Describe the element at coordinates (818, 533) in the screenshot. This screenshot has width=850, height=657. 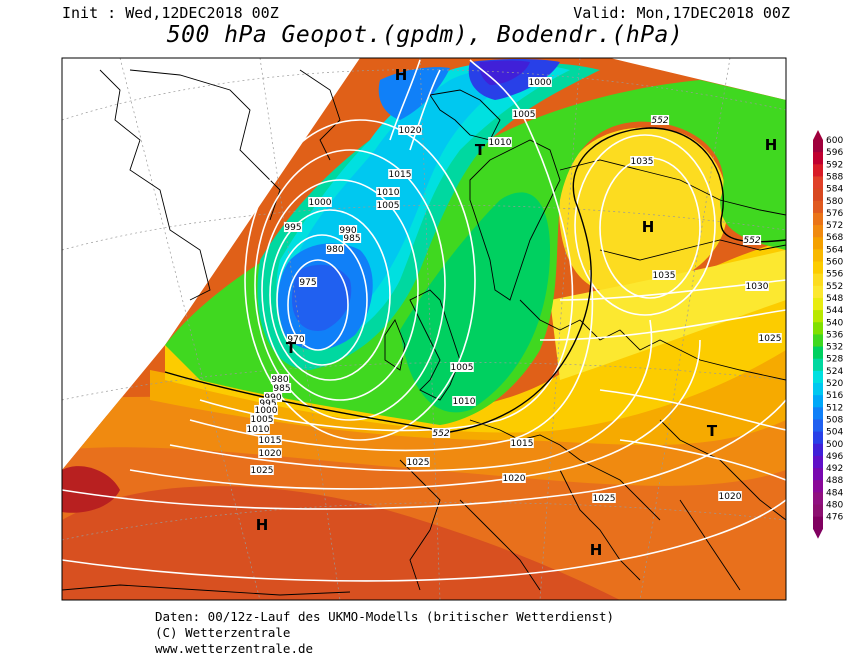
I see `colorbar-bottom-arrow` at that location.